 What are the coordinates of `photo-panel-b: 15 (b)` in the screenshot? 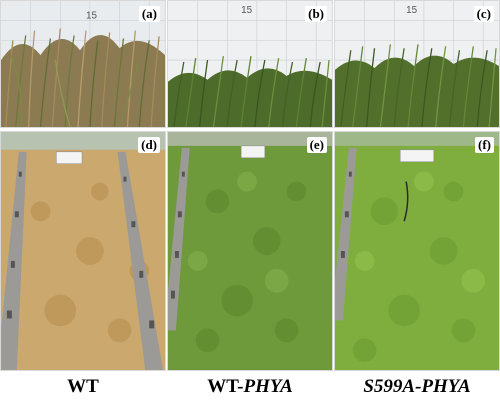 It's located at (250, 64).